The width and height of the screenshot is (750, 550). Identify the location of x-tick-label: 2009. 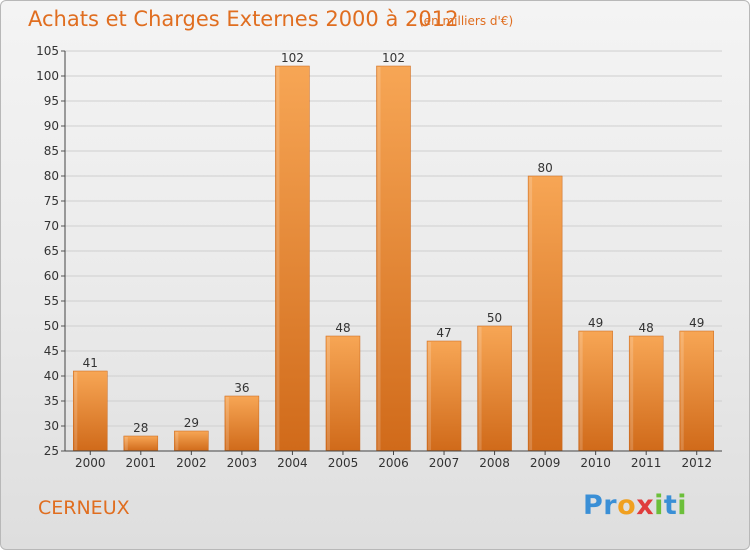
(545, 463).